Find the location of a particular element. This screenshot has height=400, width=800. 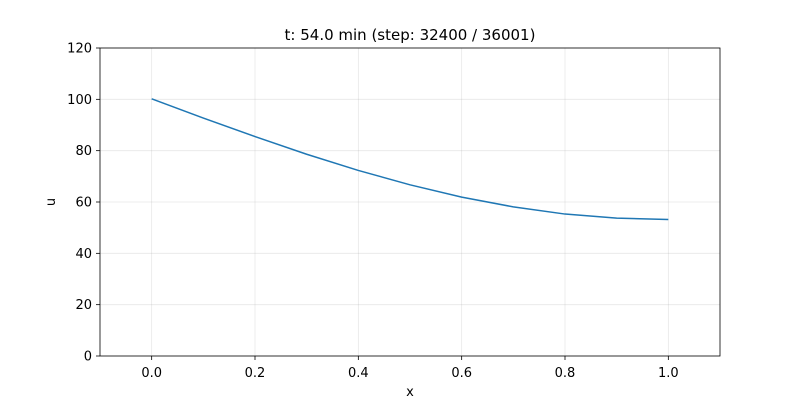

x-axis: 0.0 0.2 0.4 0.6 0.8 1.0 is located at coordinates (410, 368).